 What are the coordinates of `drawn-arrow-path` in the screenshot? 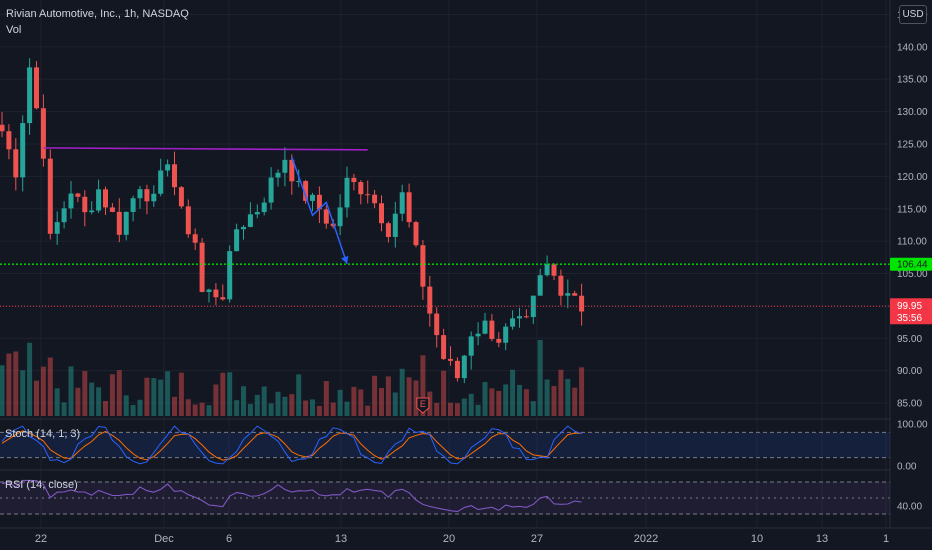 It's located at (319, 210).